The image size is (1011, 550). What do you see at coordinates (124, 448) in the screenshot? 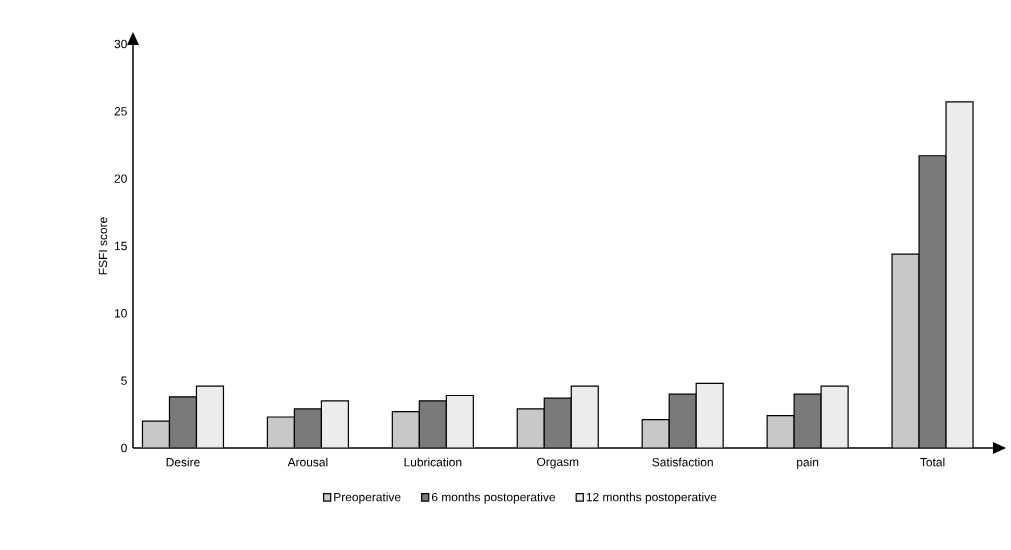
I see `y-tick-label: 0` at bounding box center [124, 448].